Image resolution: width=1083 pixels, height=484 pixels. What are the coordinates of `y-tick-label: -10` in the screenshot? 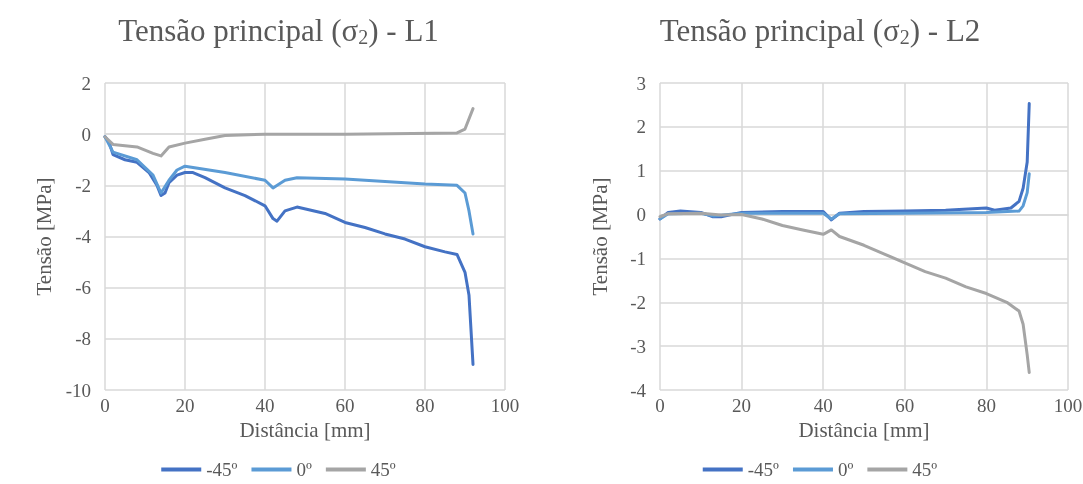 It's located at (78, 390).